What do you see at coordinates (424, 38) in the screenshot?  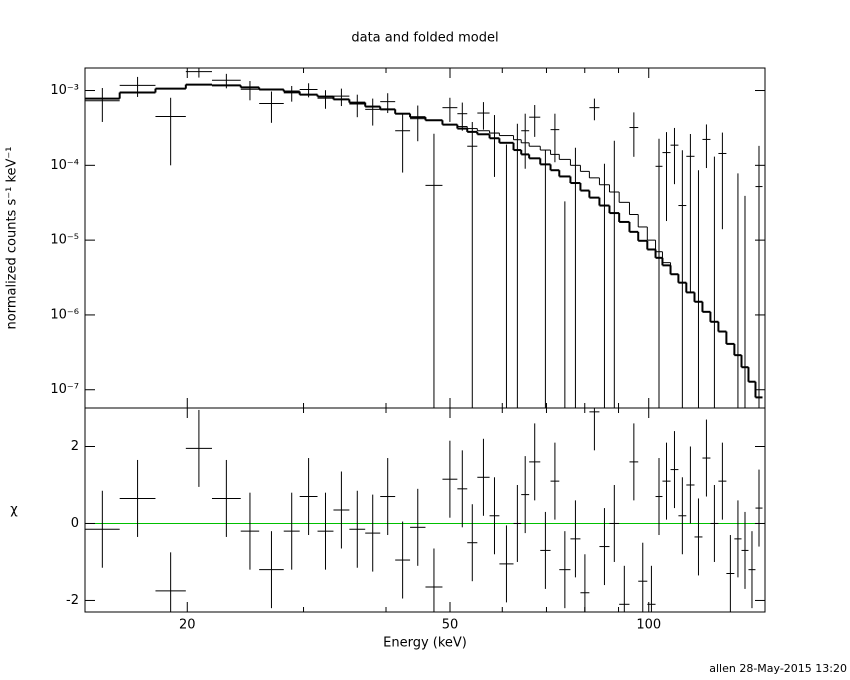 I see `chart-title: data and folded model` at bounding box center [424, 38].